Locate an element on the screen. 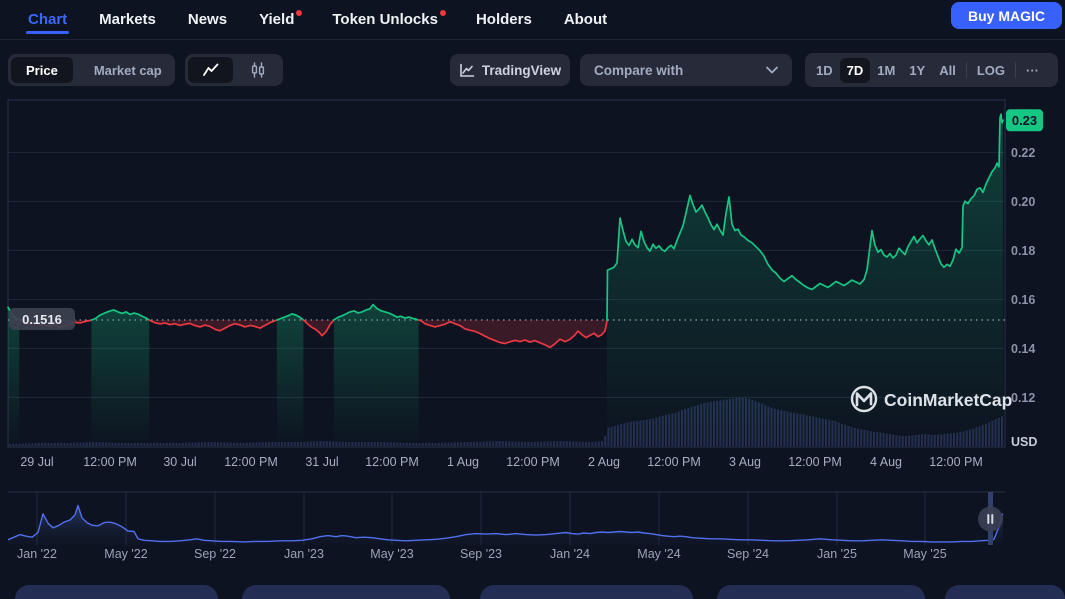  nav-tab-markets: Markets is located at coordinates (127, 19).